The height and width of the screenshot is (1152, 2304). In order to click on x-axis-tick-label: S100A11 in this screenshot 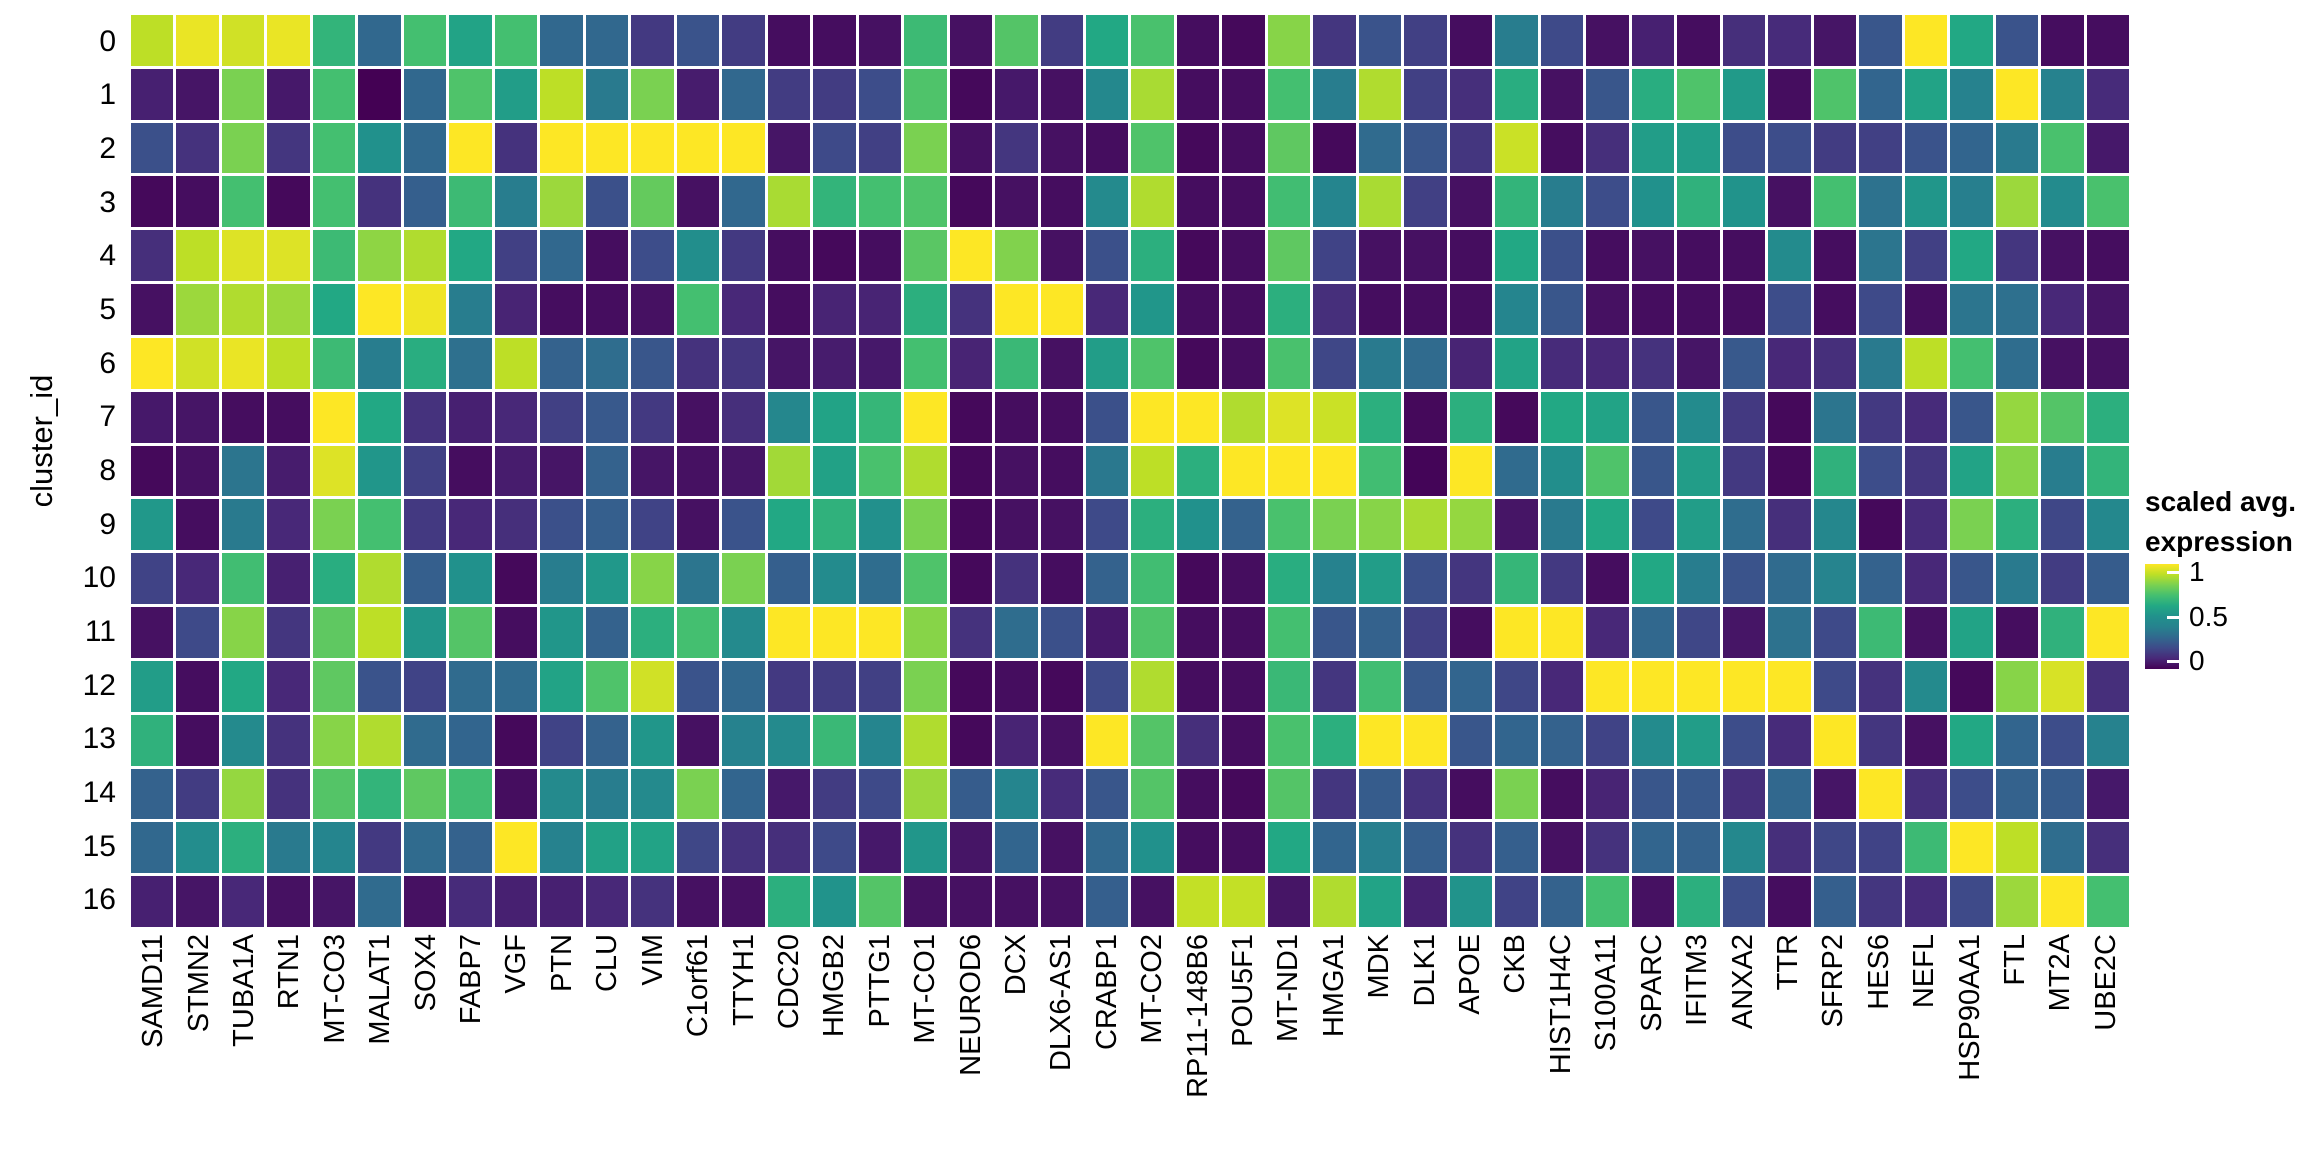, I will do `click(1606, 993)`.